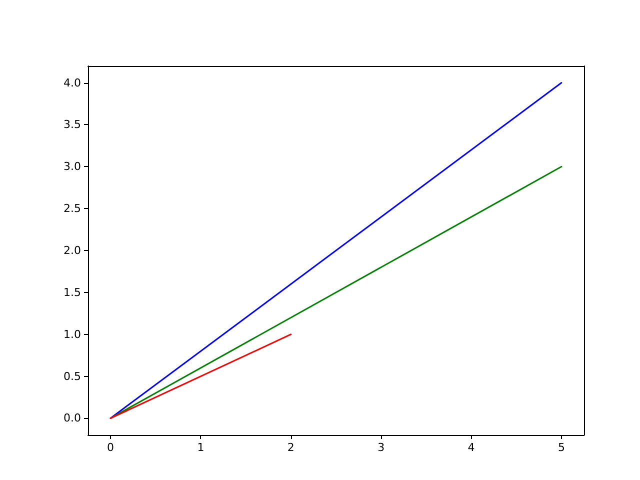  Describe the element at coordinates (471, 447) in the screenshot. I see `x-tick-label: 4` at that location.